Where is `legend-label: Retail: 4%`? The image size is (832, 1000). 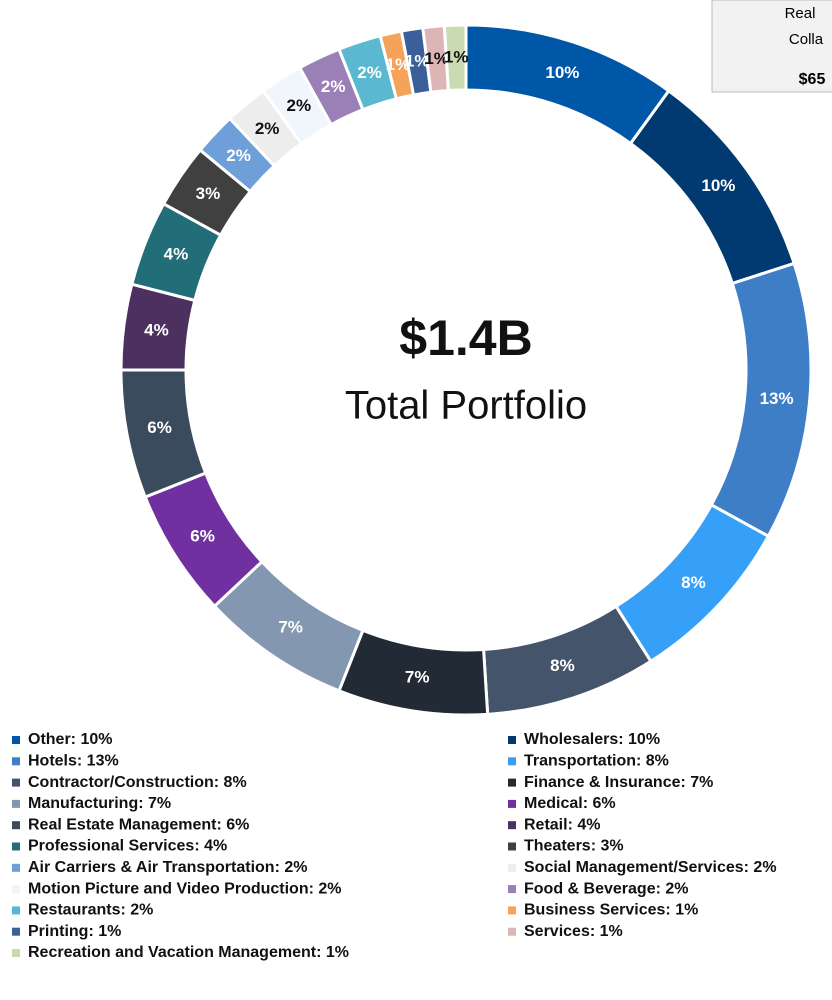
legend-label: Retail: 4% is located at coordinates (562, 824).